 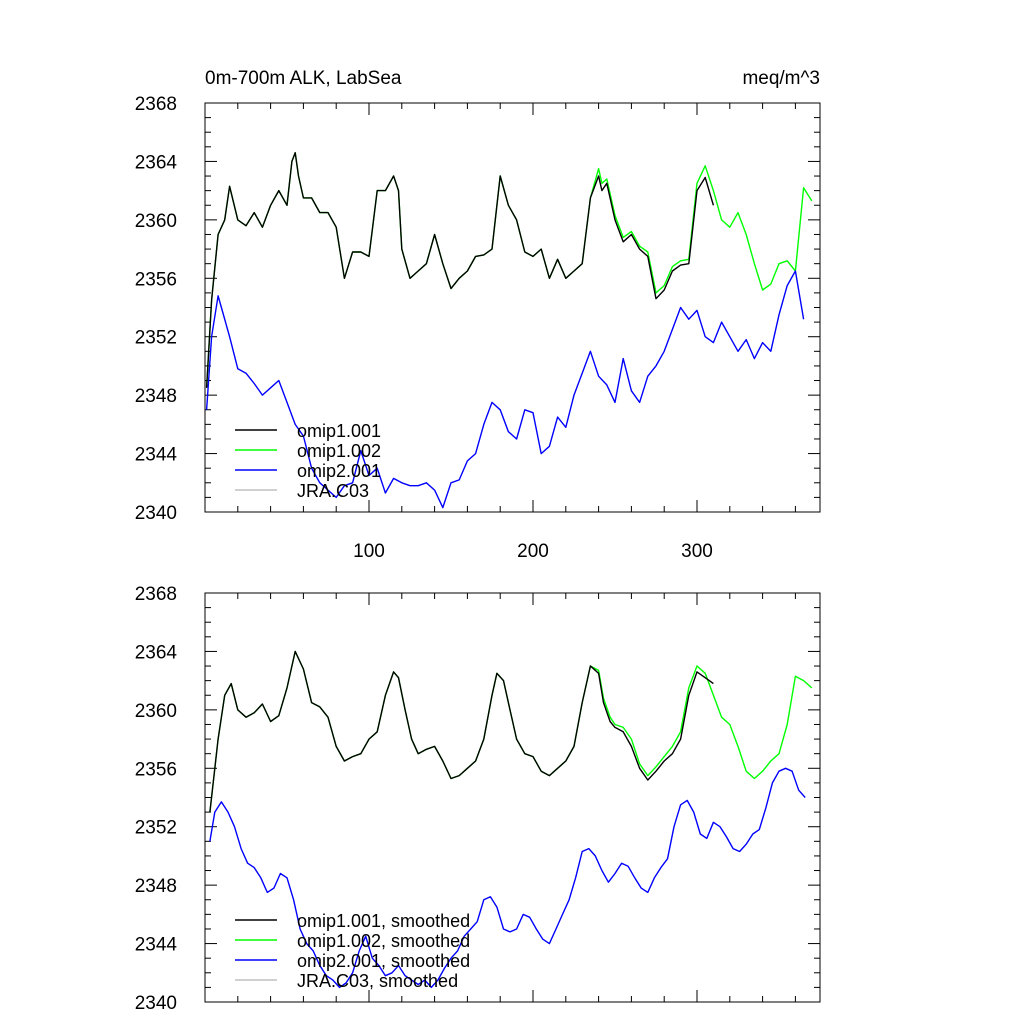 What do you see at coordinates (697, 551) in the screenshot?
I see `x-tick-label: 300` at bounding box center [697, 551].